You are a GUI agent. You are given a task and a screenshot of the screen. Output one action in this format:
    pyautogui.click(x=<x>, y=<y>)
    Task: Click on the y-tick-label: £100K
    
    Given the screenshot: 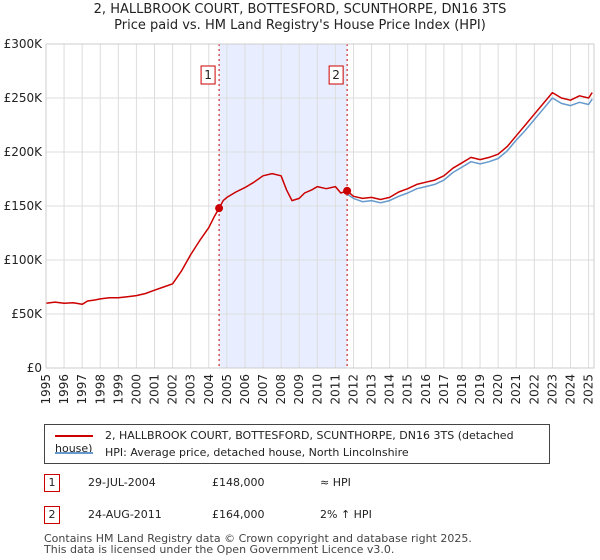 What is the action you would take?
    pyautogui.click(x=24, y=260)
    